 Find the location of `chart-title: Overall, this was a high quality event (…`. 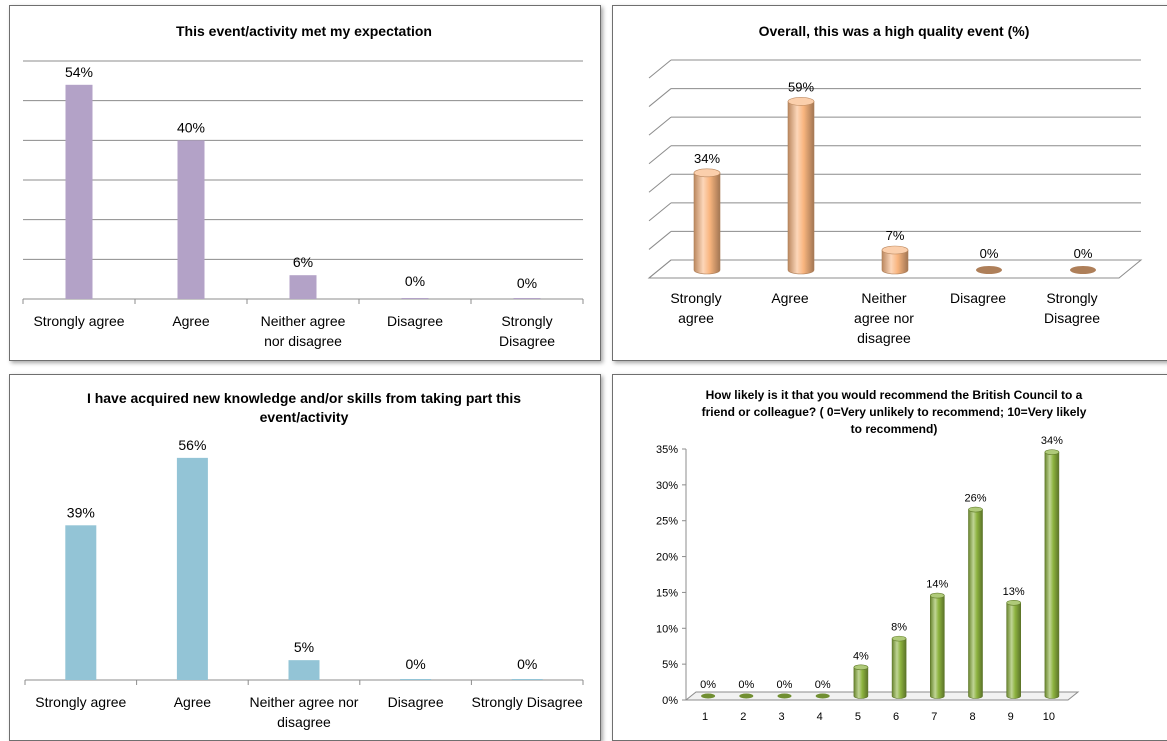

chart-title: Overall, this was a high quality event (… is located at coordinates (894, 31).